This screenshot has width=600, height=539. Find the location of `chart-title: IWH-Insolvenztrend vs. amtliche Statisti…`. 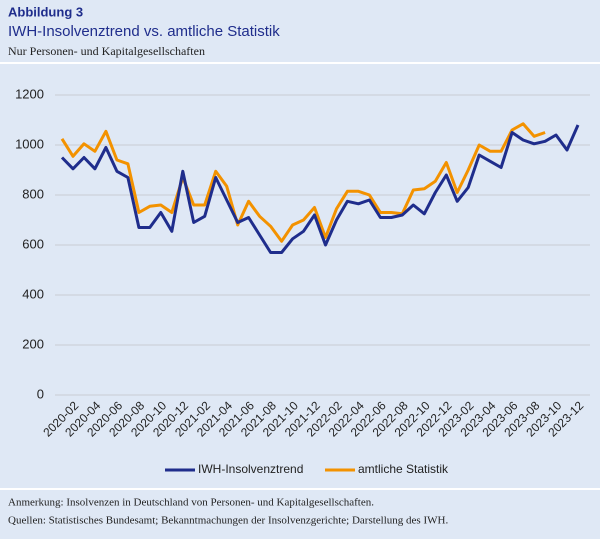

chart-title: IWH-Insolvenztrend vs. amtliche Statisti… is located at coordinates (144, 31).